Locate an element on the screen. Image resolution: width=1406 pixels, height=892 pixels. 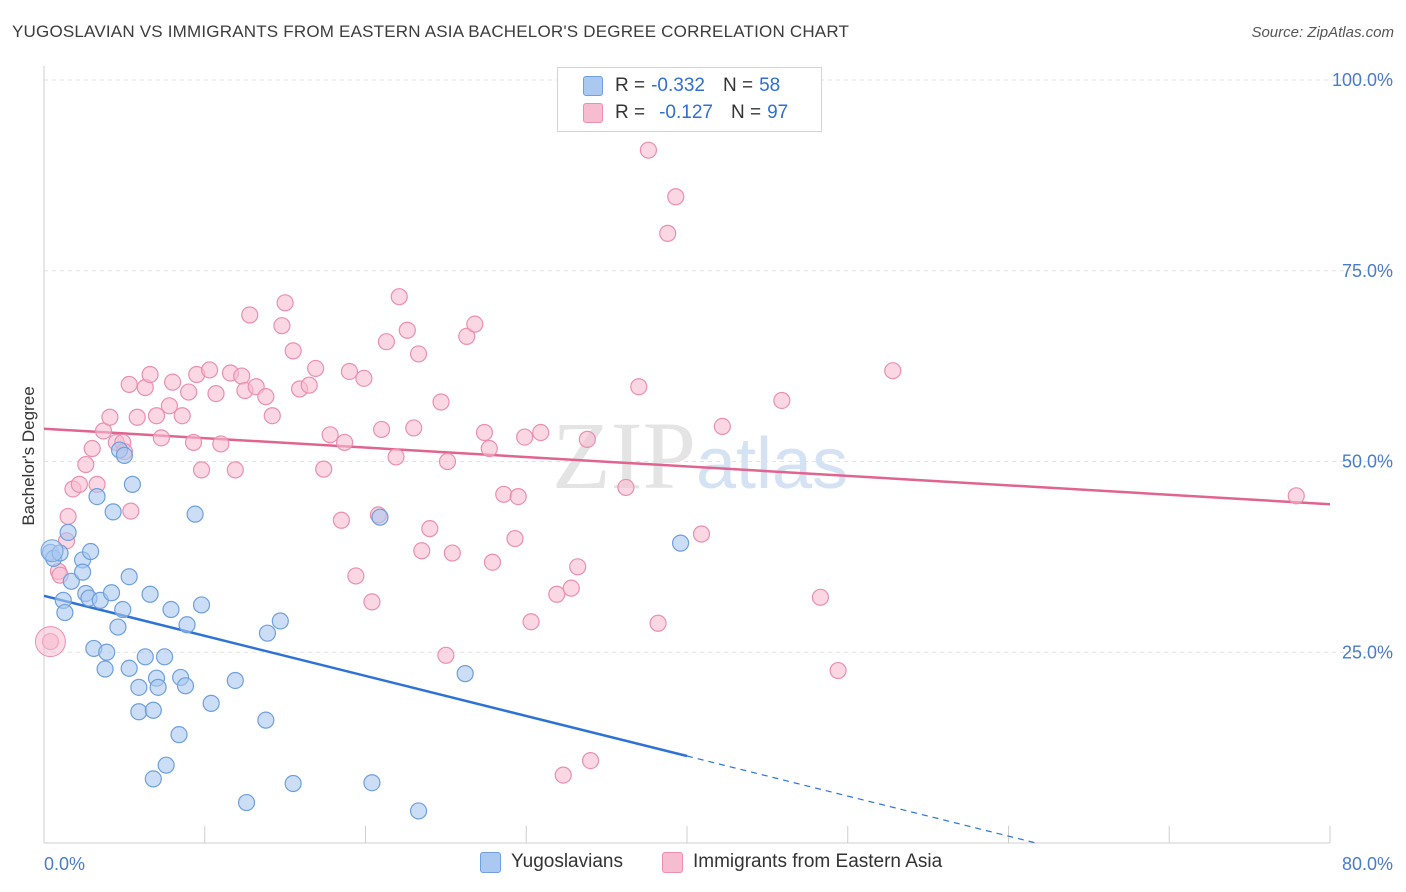
legend-row-yugoslavians: R = -0.332 N = 58 is located at coordinates (681, 86).